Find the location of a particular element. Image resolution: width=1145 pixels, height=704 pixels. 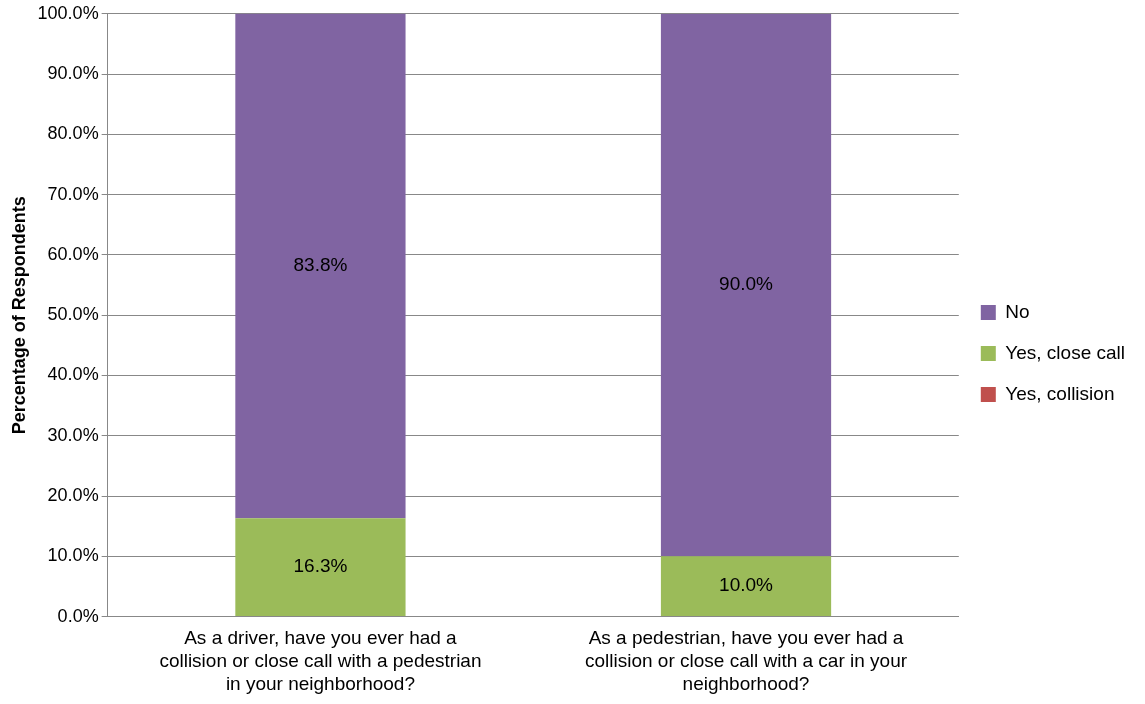

y-tick-label: 10.0% is located at coordinates (73, 555).